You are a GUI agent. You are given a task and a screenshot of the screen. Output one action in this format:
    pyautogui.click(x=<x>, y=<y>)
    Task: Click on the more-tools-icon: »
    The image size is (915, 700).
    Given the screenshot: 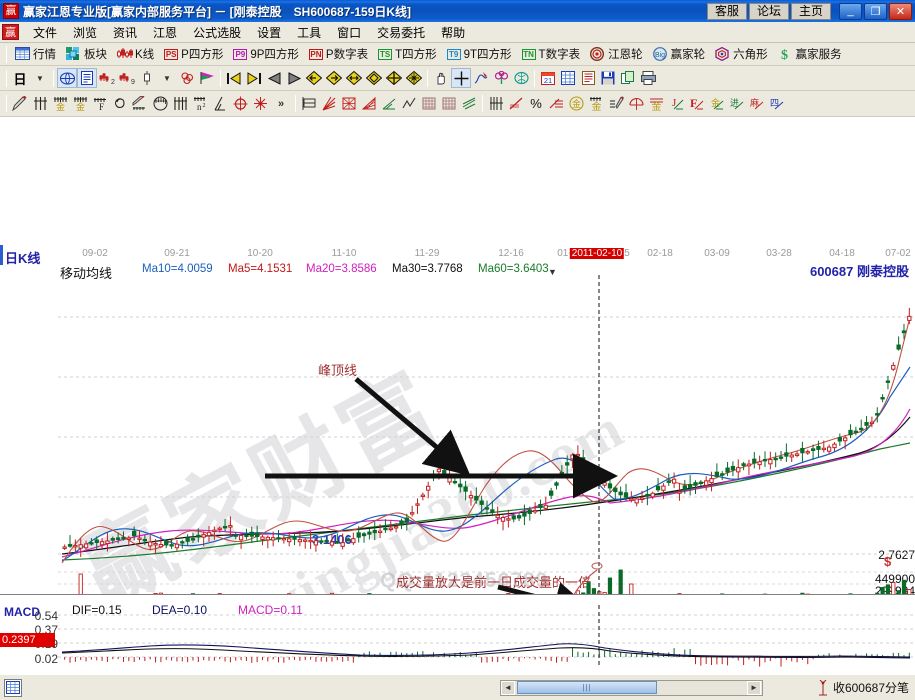 What is the action you would take?
    pyautogui.click(x=281, y=104)
    